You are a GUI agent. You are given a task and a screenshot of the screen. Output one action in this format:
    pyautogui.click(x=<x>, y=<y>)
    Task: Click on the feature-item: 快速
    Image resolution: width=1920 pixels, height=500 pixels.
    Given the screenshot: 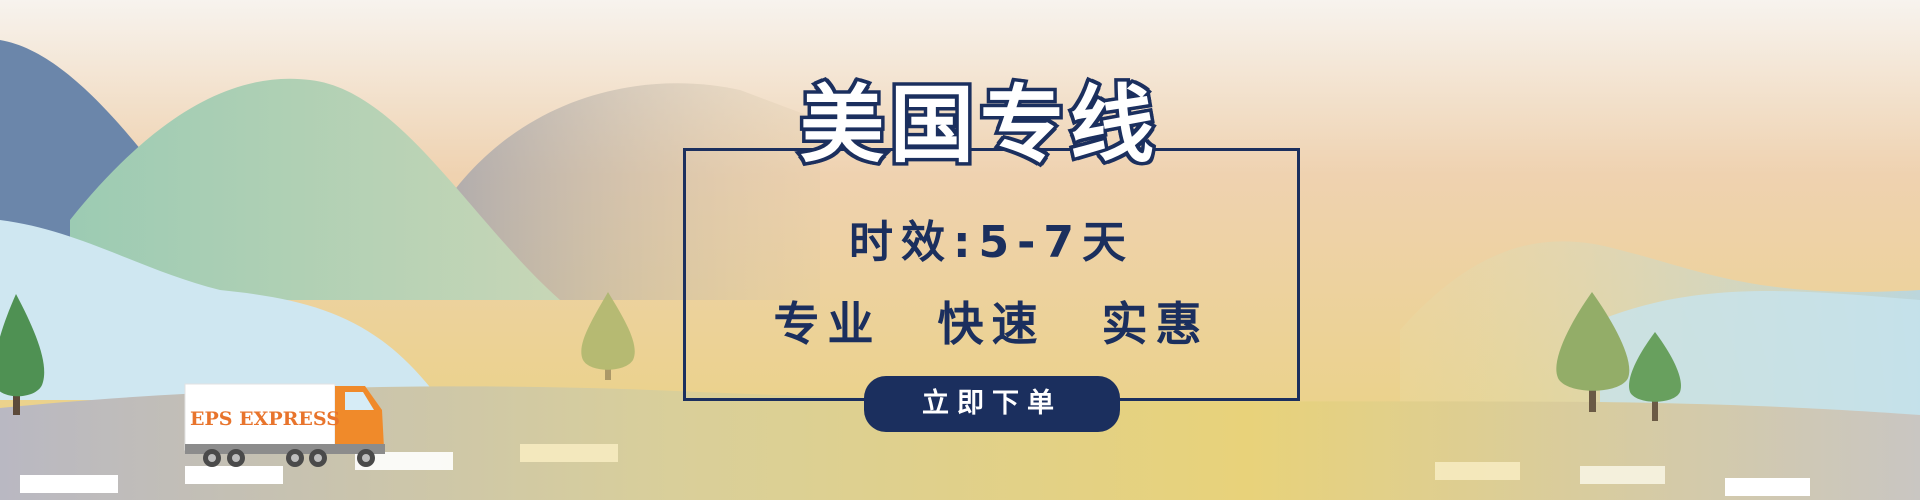 What is the action you would take?
    pyautogui.click(x=991, y=324)
    